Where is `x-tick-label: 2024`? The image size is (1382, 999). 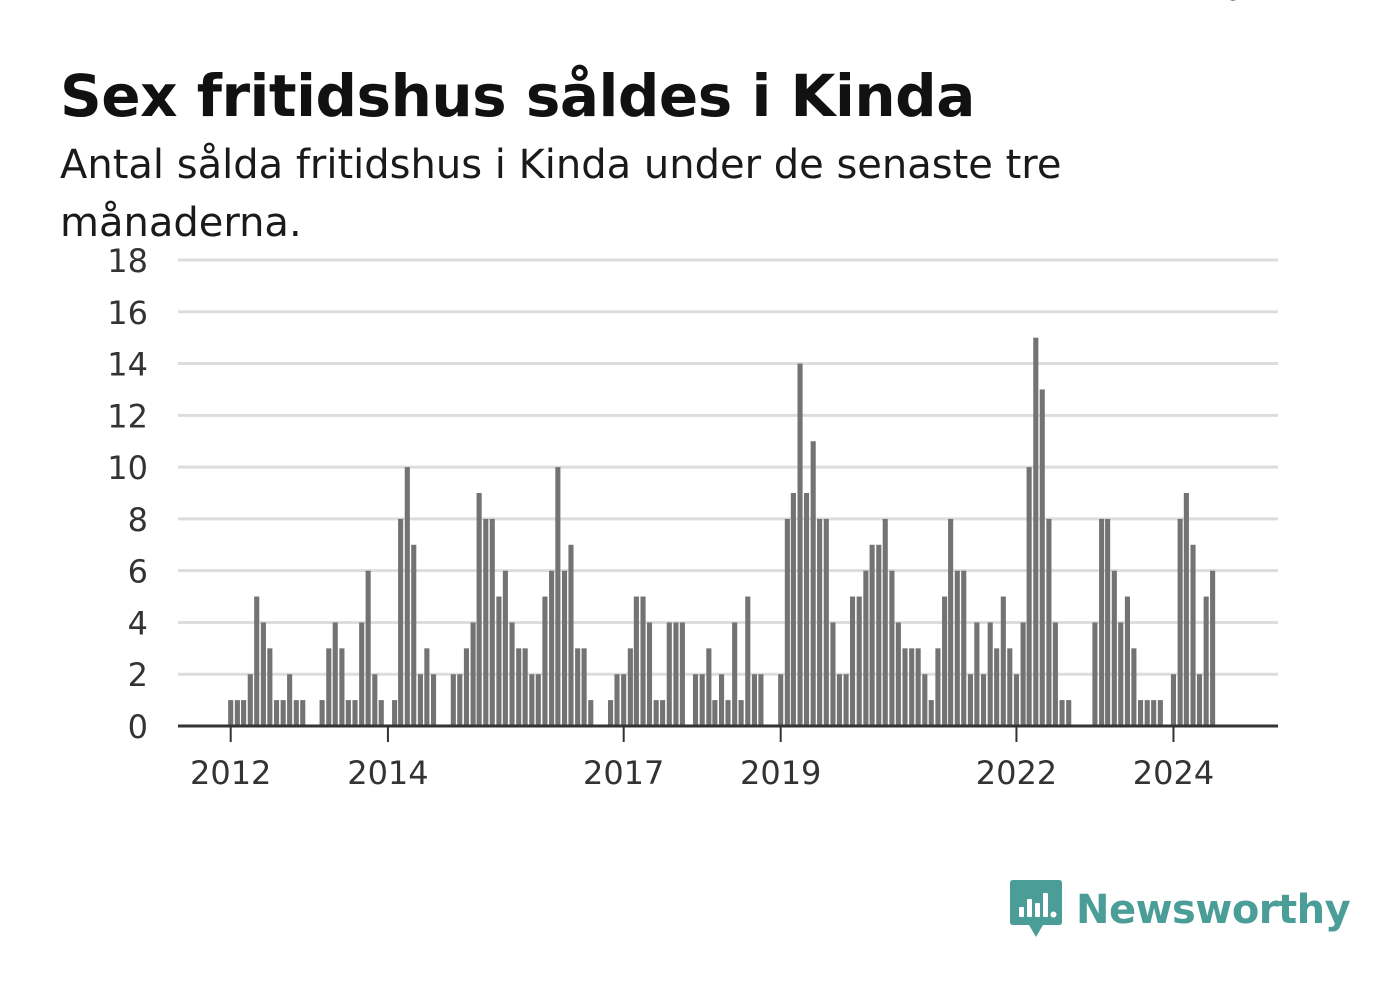
x-tick-label: 2024 is located at coordinates (1173, 773).